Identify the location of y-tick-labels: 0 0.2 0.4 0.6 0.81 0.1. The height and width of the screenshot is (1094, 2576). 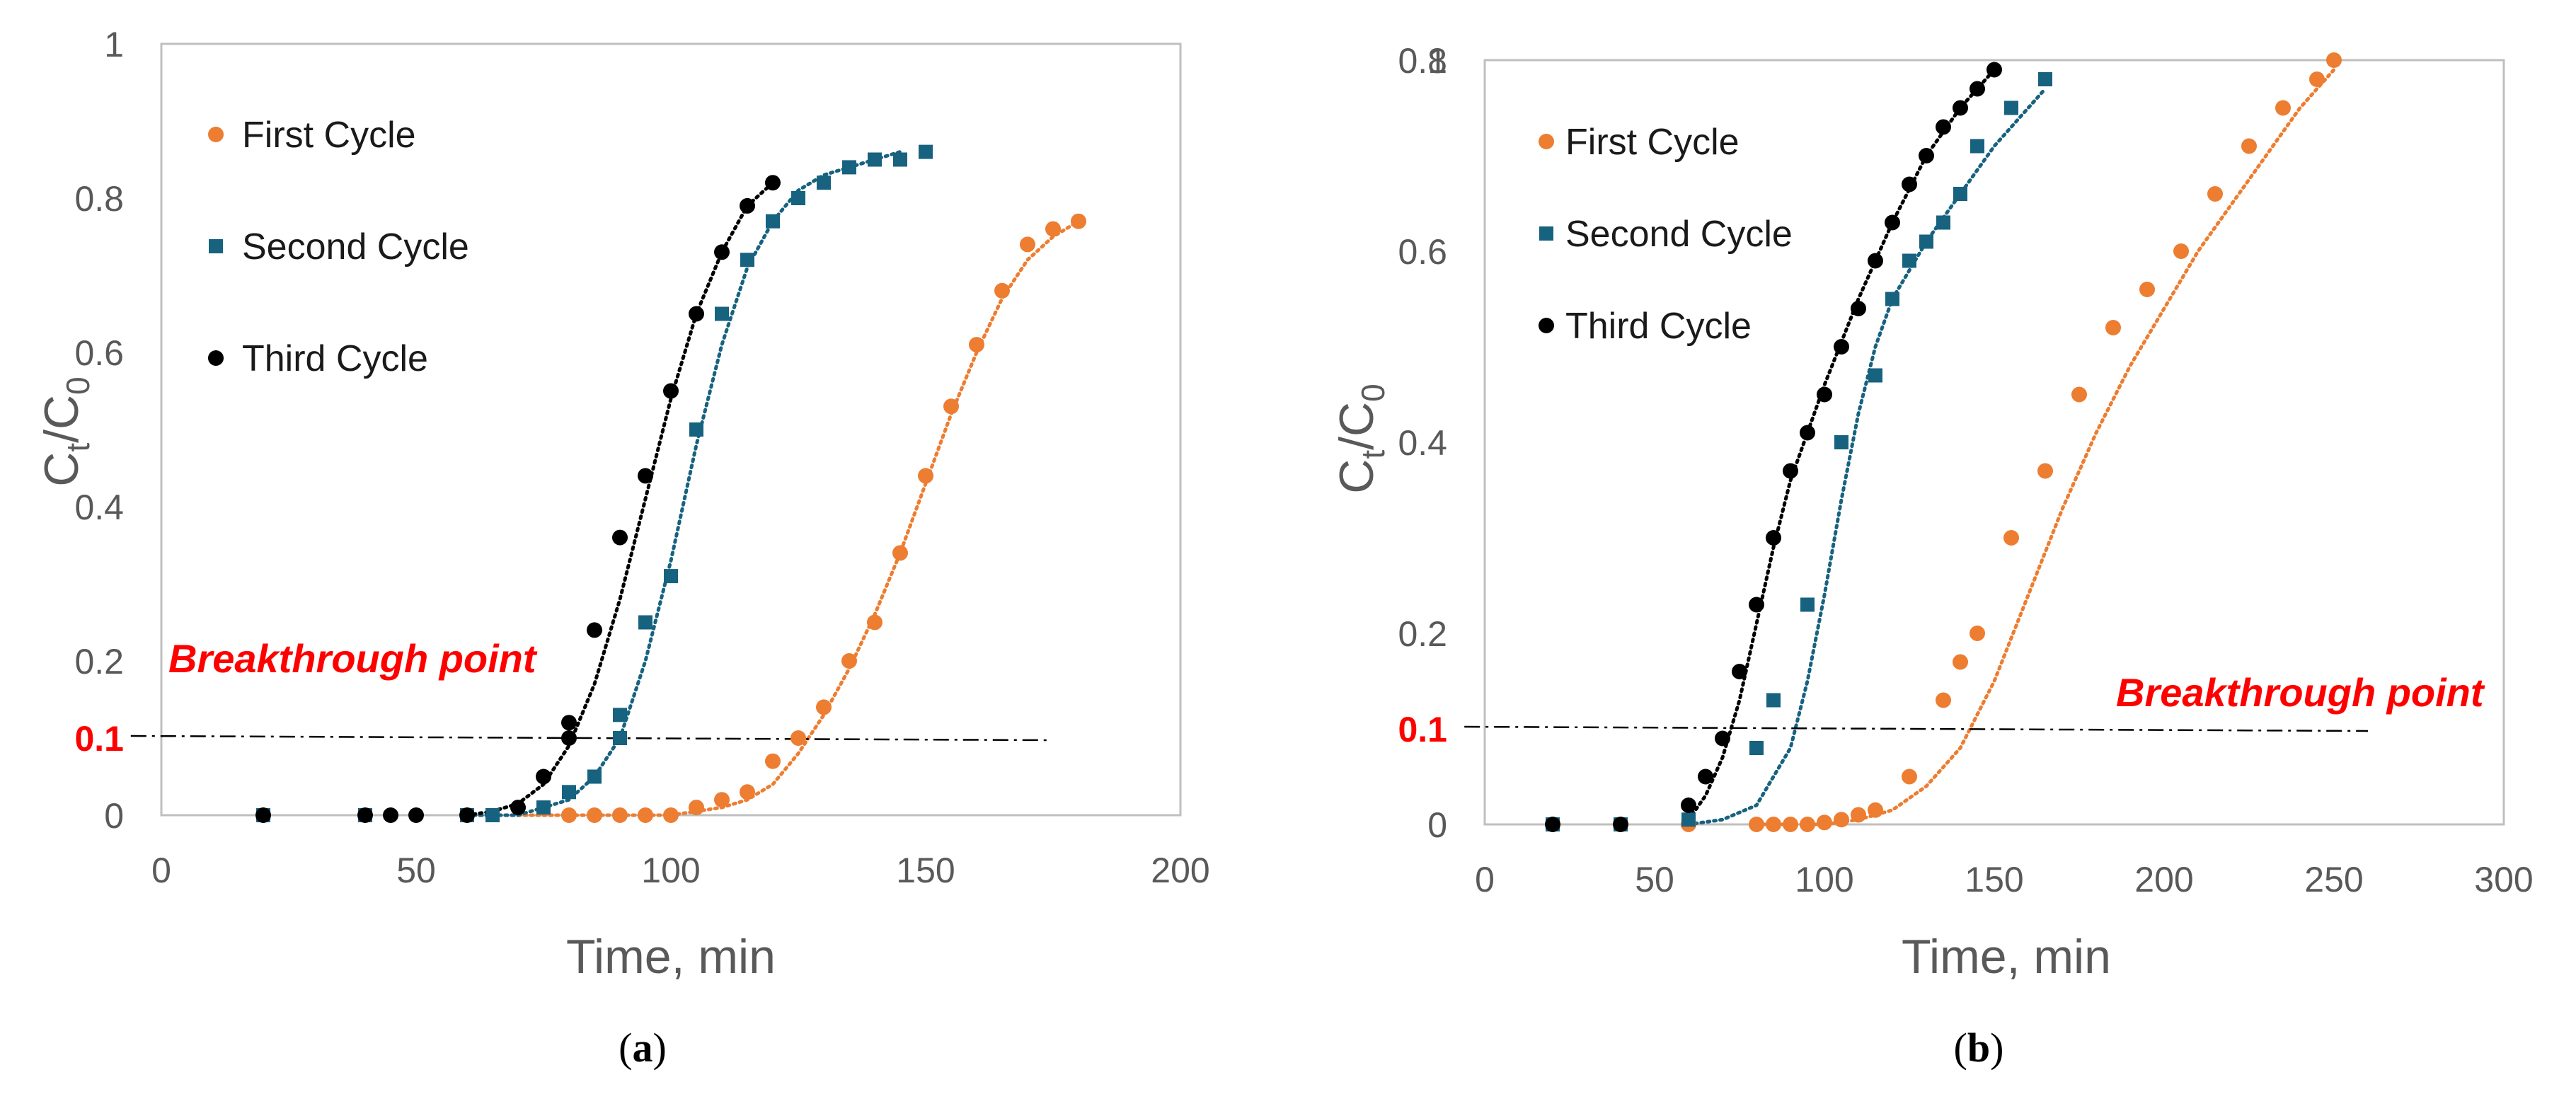
(1422, 443).